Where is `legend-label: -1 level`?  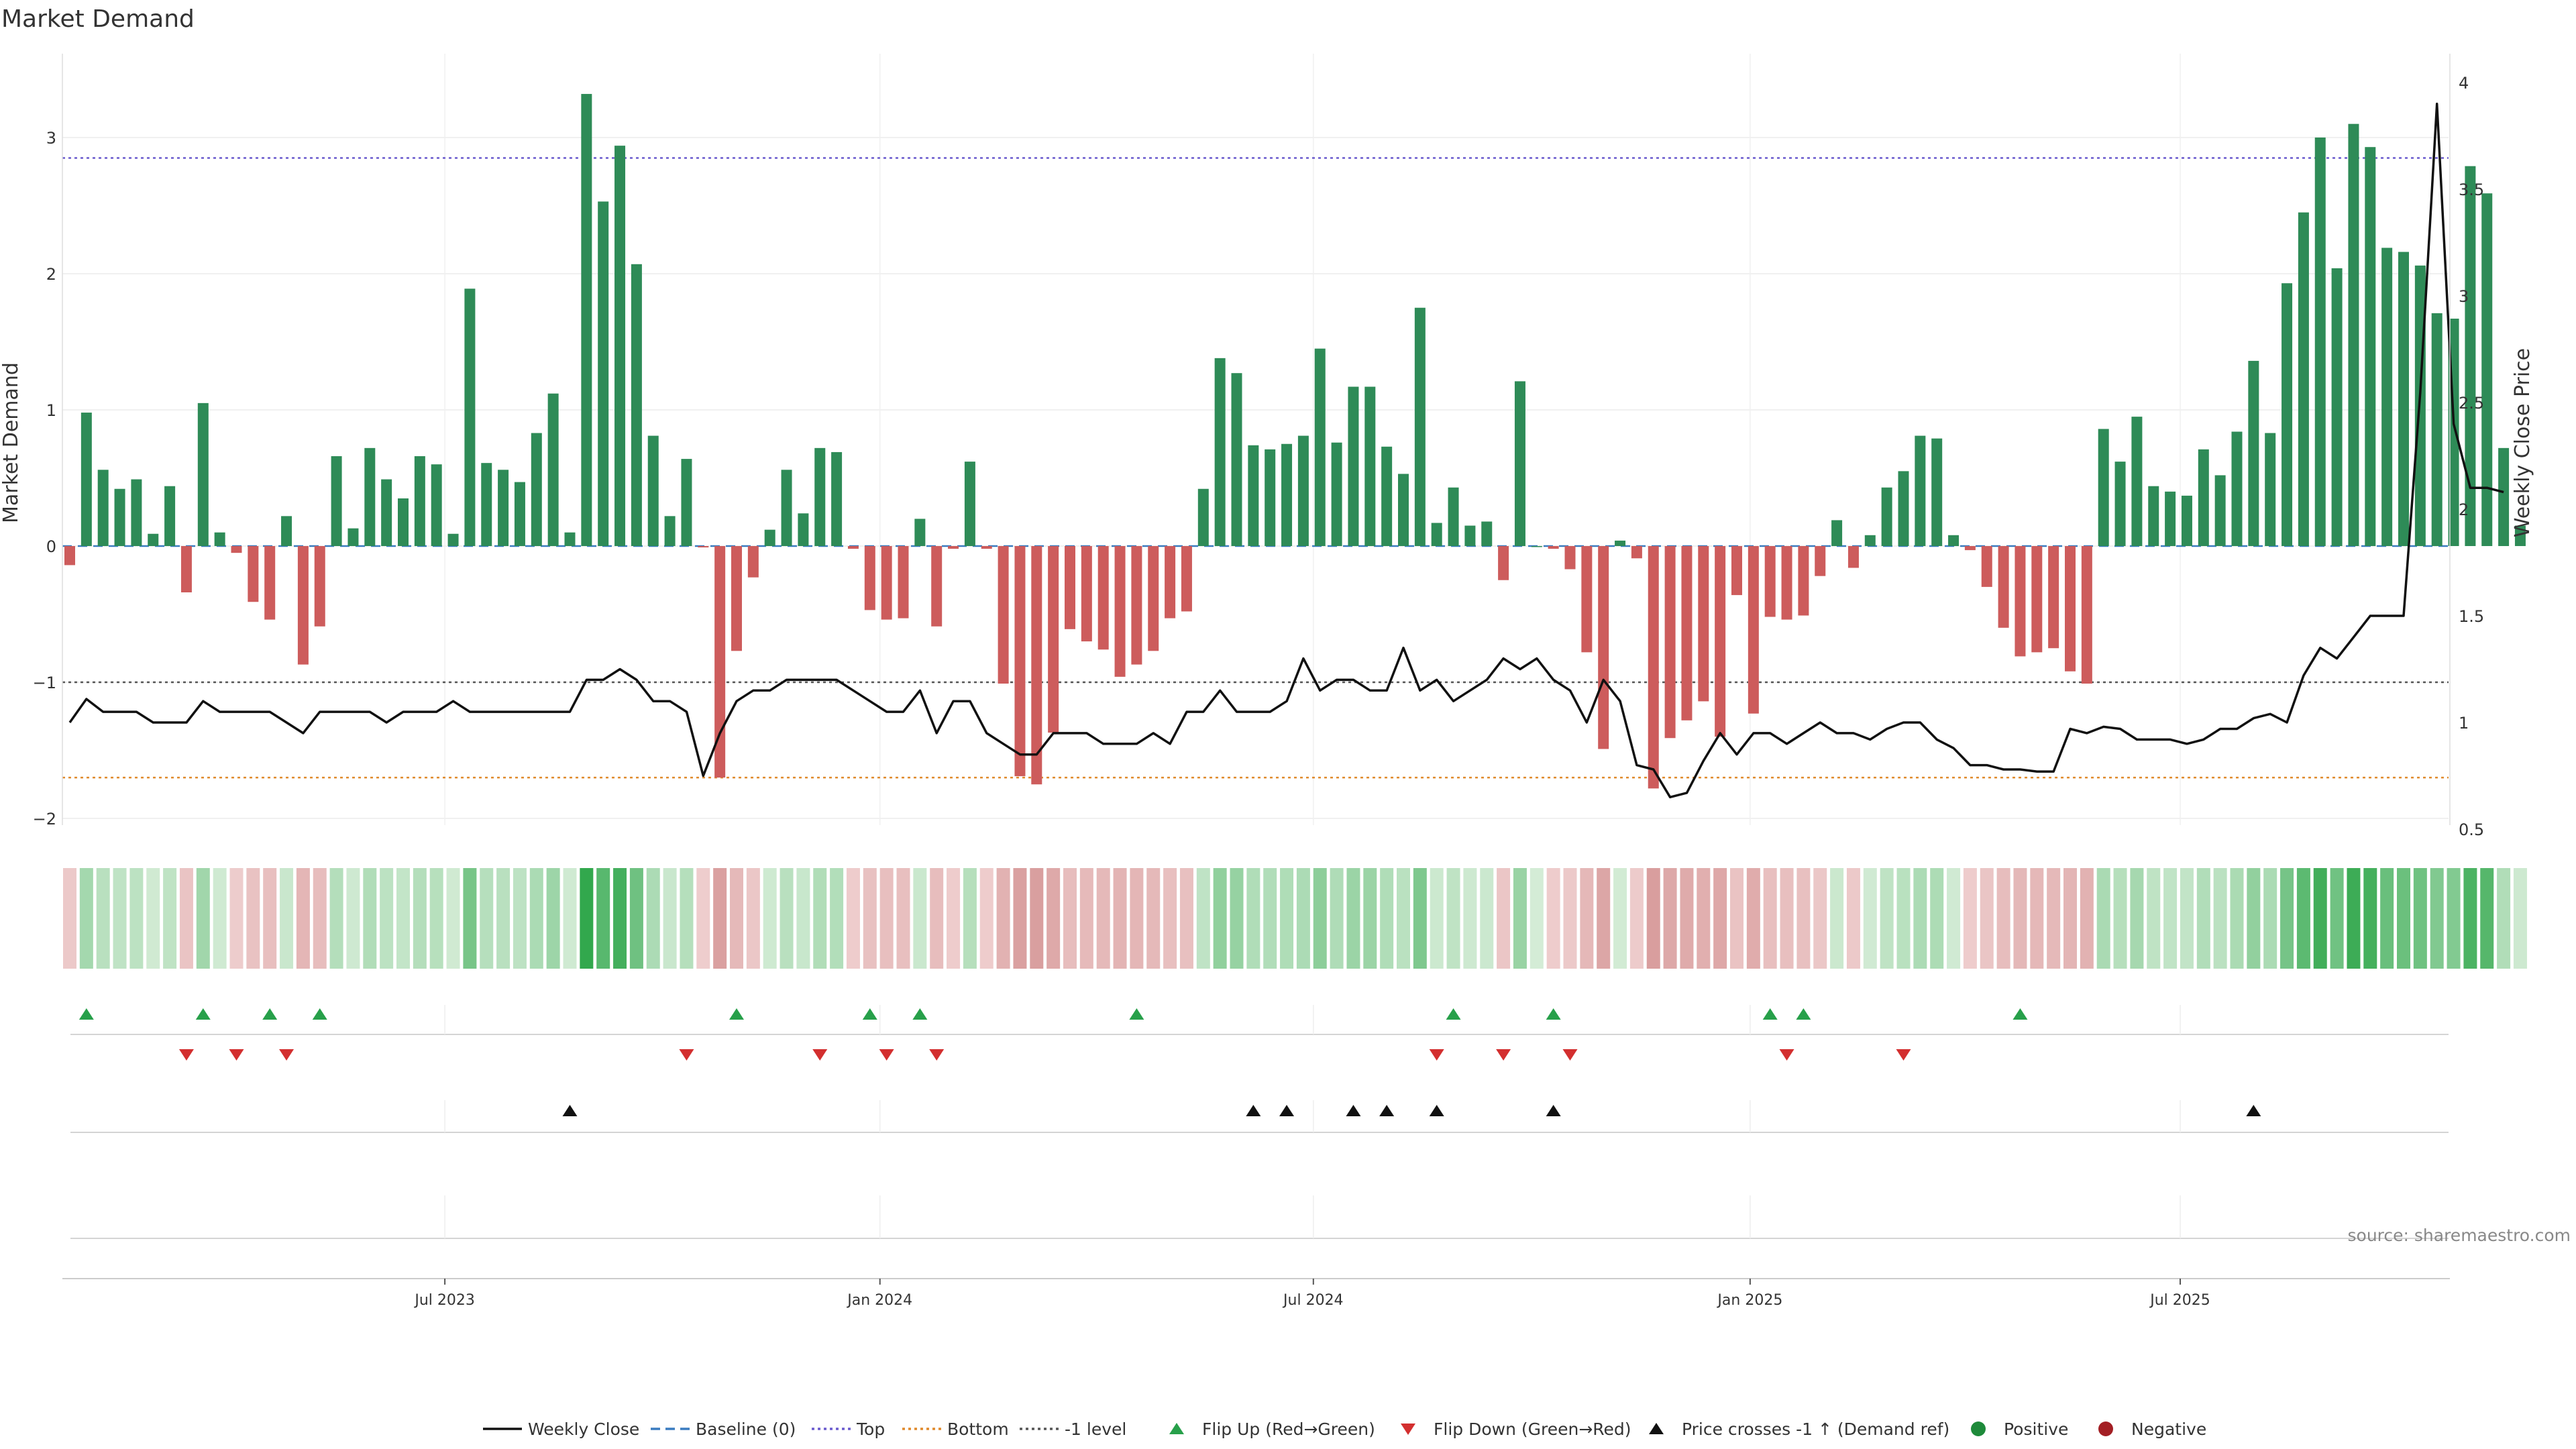 legend-label: -1 level is located at coordinates (1095, 1429).